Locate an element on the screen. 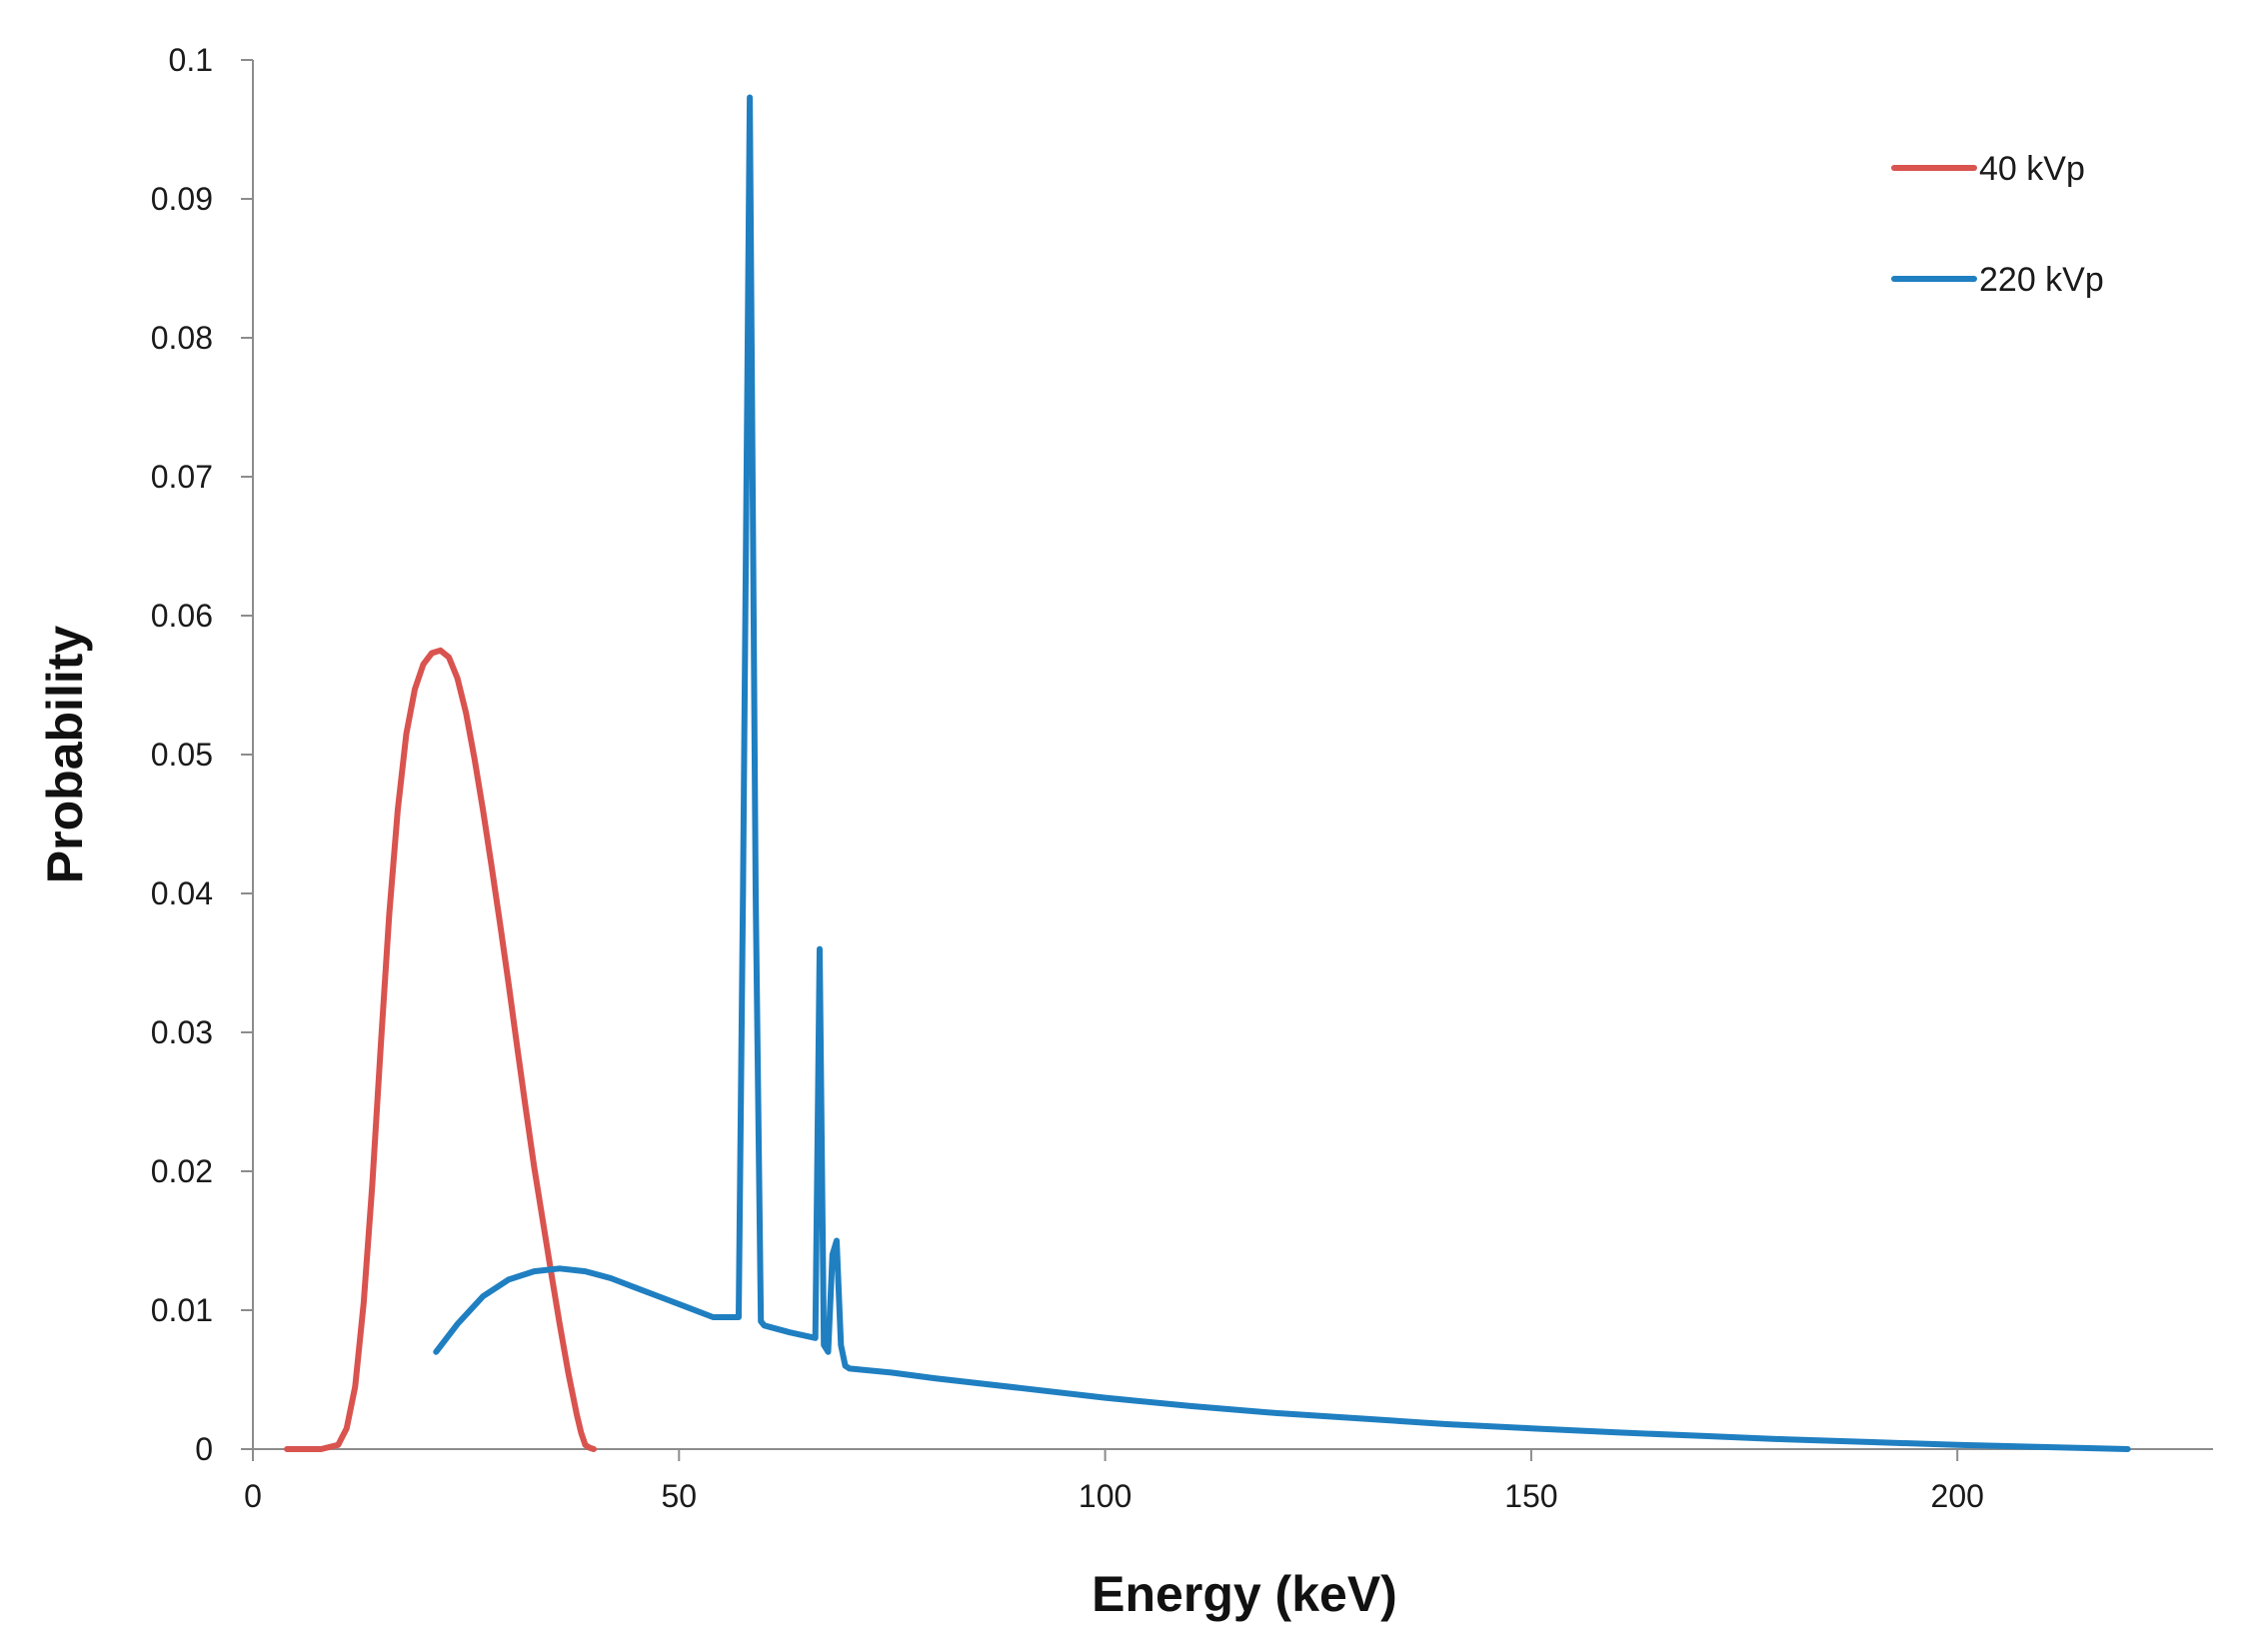 The height and width of the screenshot is (1652, 2256). series-line-40kvp is located at coordinates (440, 1049).